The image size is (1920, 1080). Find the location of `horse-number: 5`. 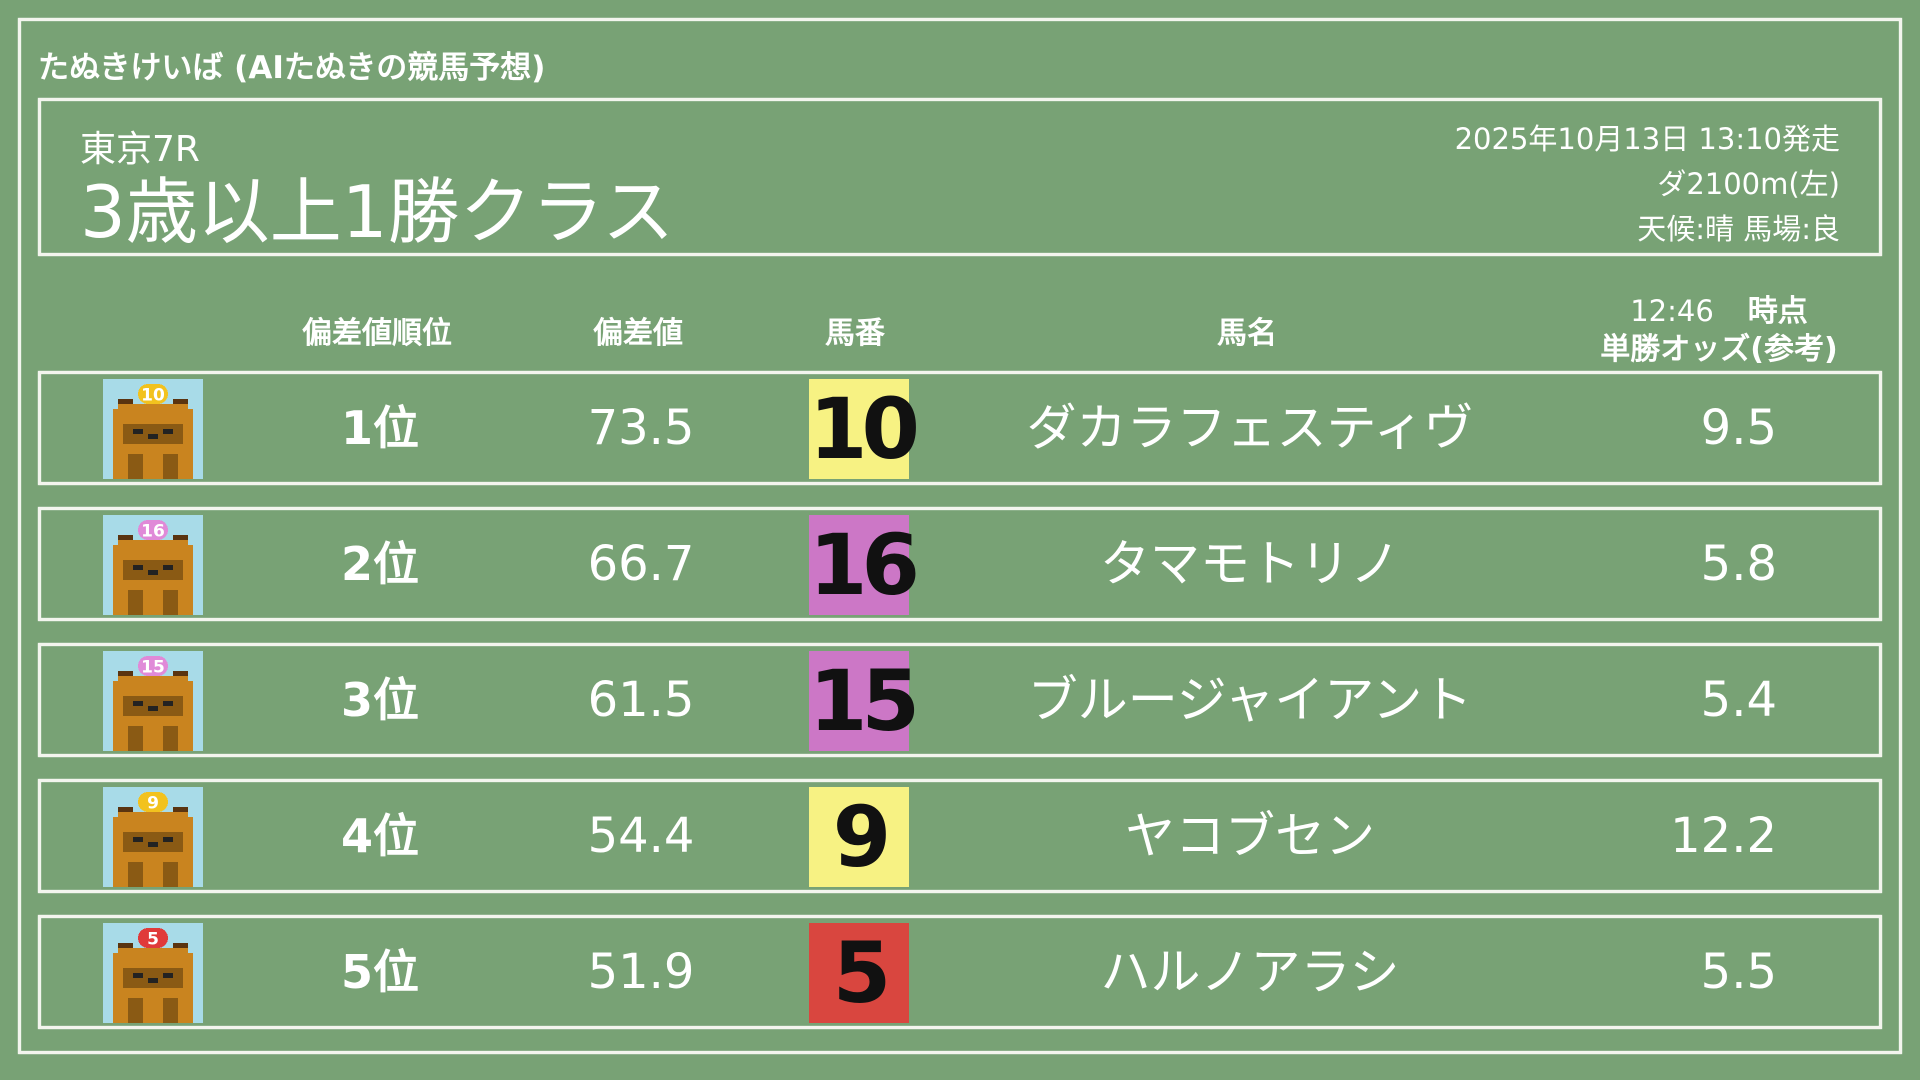

horse-number: 5 is located at coordinates (859, 973).